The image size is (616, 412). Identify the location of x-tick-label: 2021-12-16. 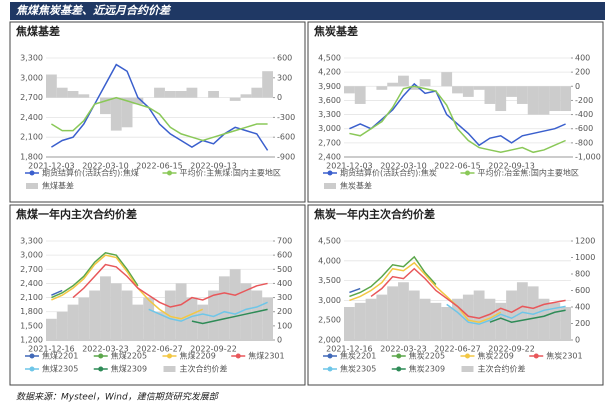
(51, 349).